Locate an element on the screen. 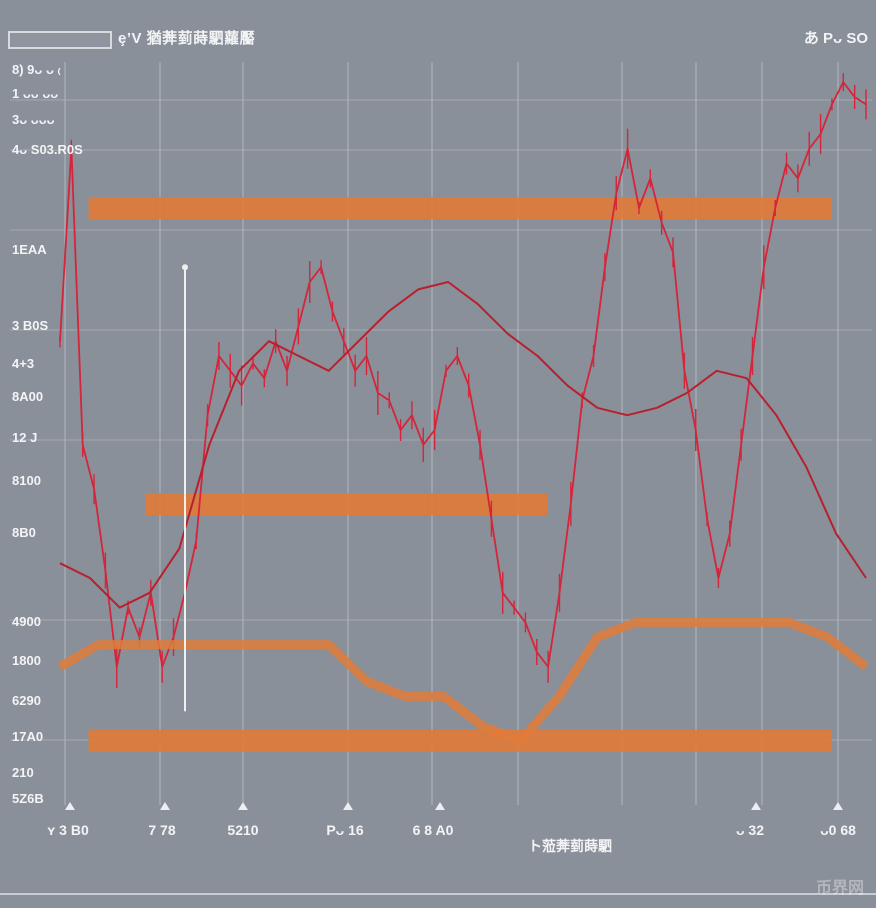 Image resolution: width=876 pixels, height=908 pixels. y-tick-label: 4900 is located at coordinates (26, 621).